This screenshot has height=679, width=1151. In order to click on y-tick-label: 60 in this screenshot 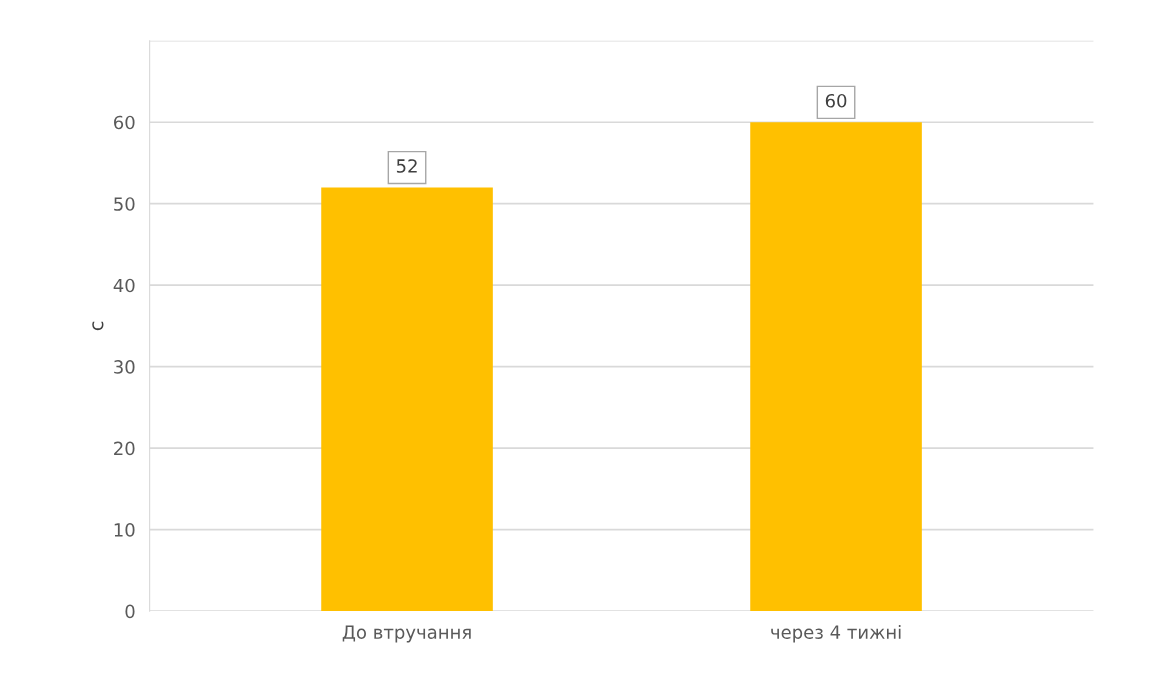, I will do `click(124, 122)`.